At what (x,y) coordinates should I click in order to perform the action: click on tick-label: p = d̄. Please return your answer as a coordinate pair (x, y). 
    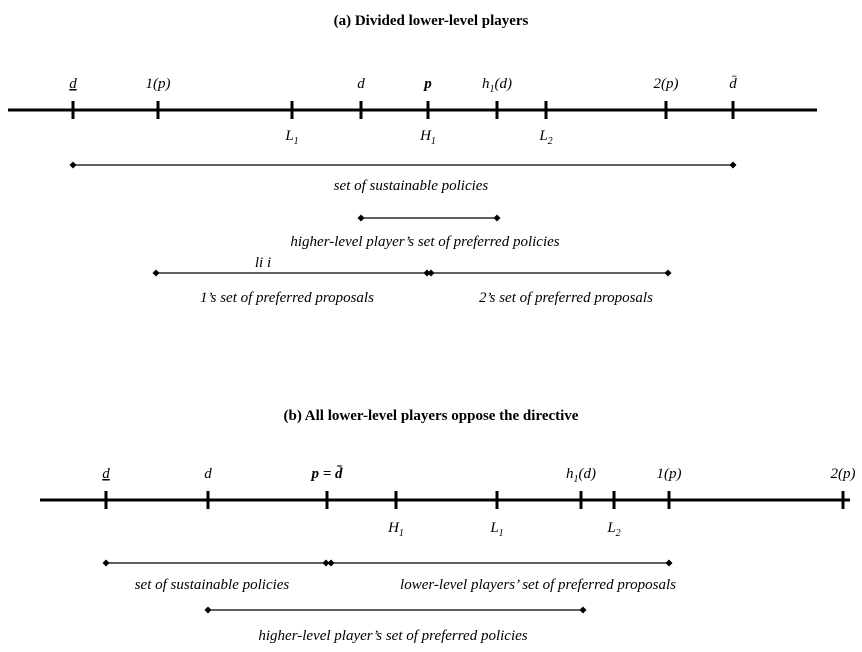
    Looking at the image, I should click on (326, 474).